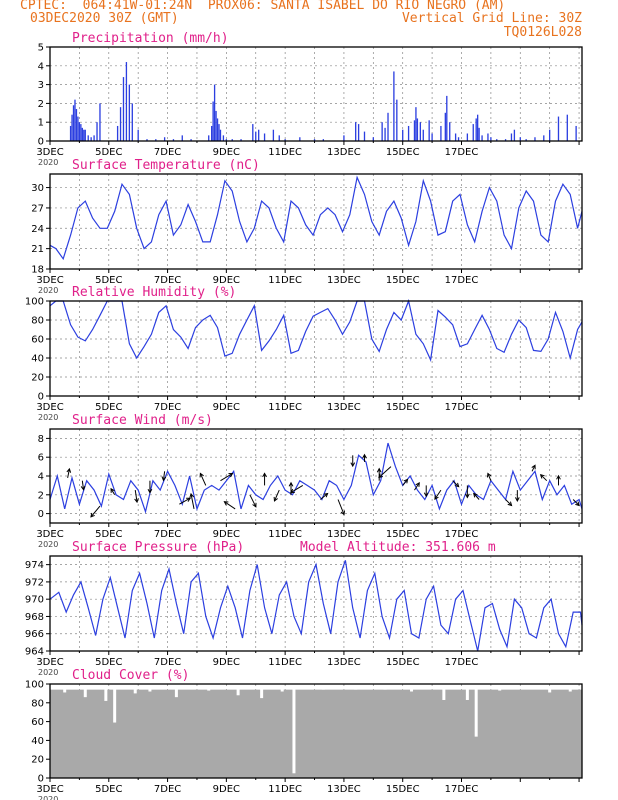 This screenshot has height=800, width=618. What do you see at coordinates (37, 208) in the screenshot?
I see `y-tick-label: 27` at bounding box center [37, 208].